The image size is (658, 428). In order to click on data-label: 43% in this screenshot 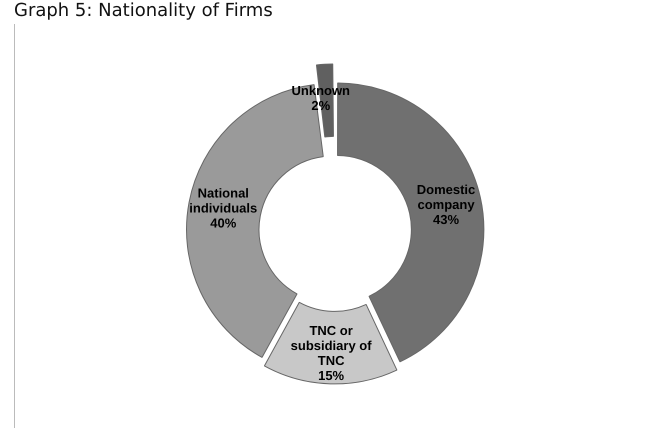, I will do `click(446, 219)`.